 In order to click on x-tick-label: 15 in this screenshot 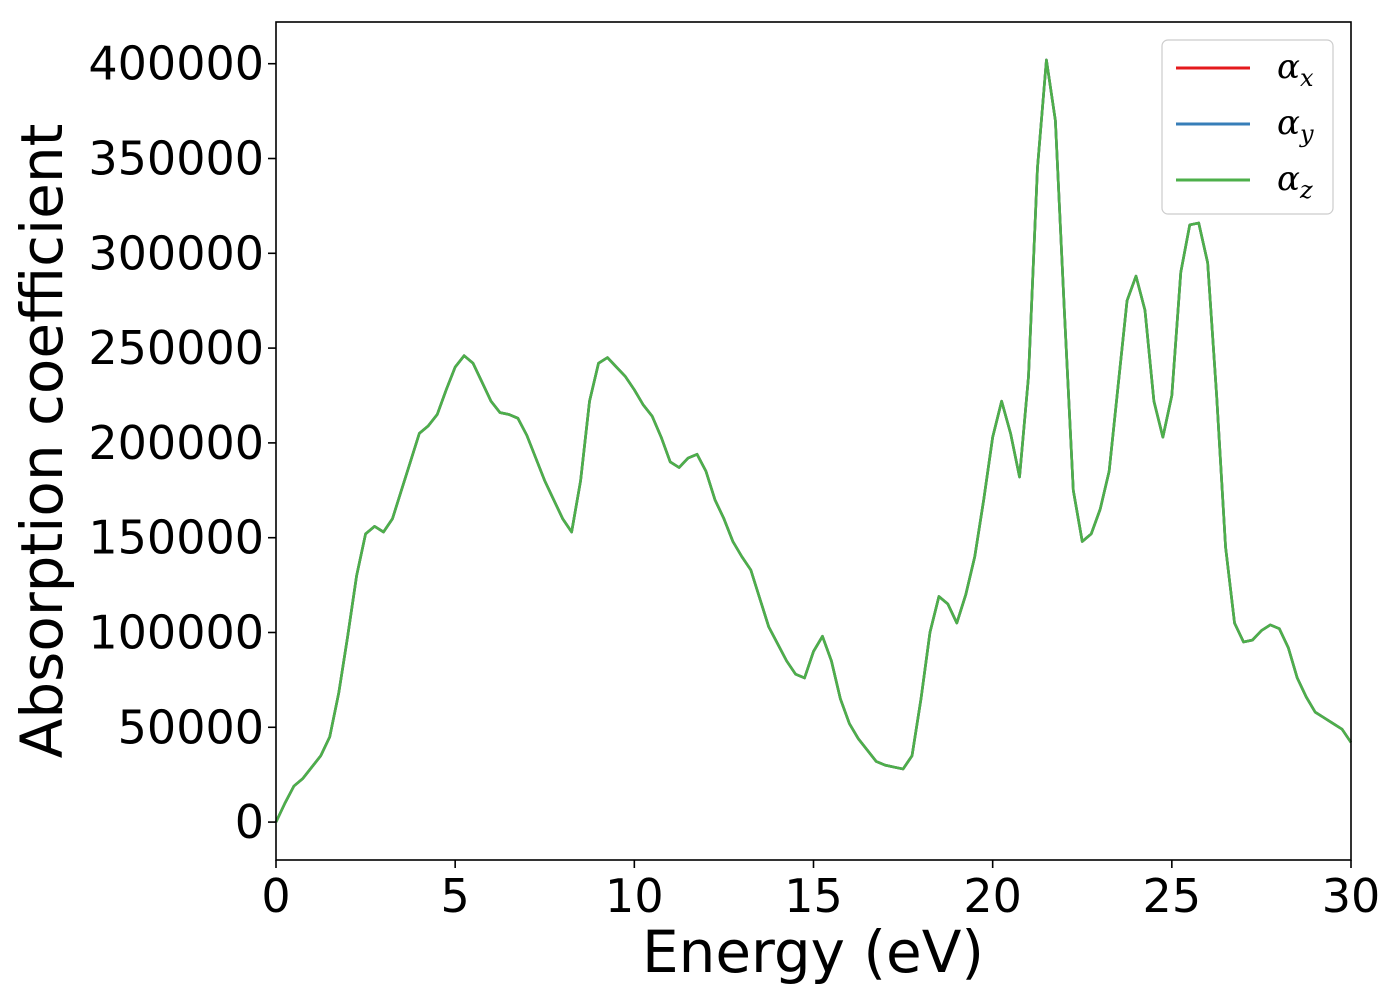, I will do `click(813, 896)`.